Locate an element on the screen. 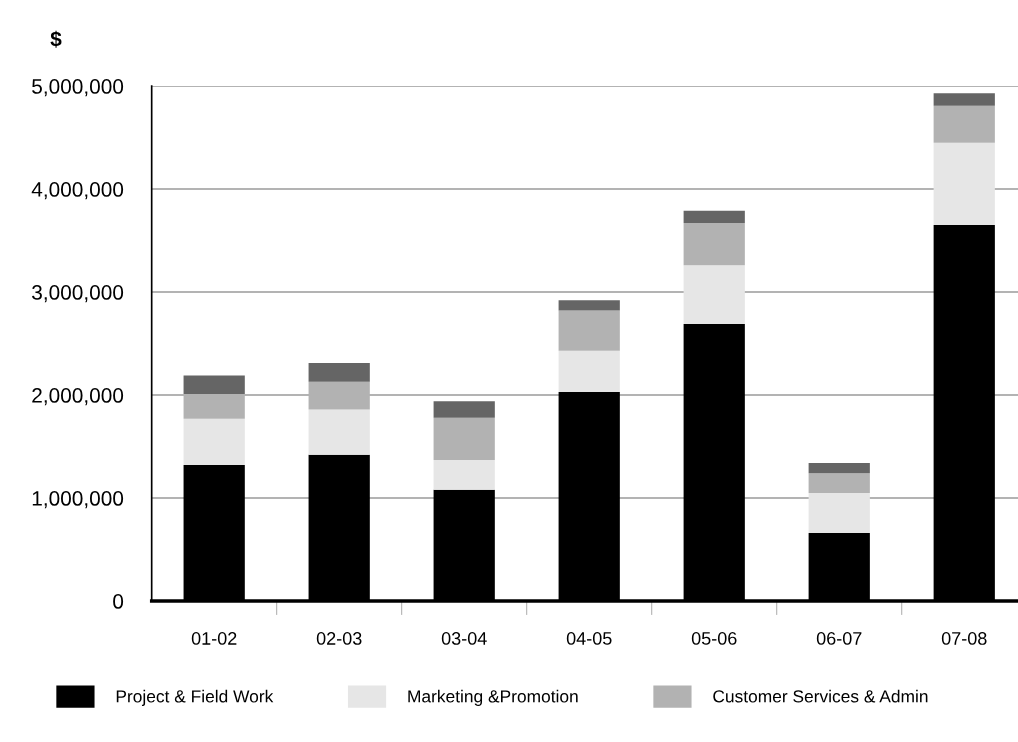  y-tick-label: 2,000,000 is located at coordinates (78, 397).